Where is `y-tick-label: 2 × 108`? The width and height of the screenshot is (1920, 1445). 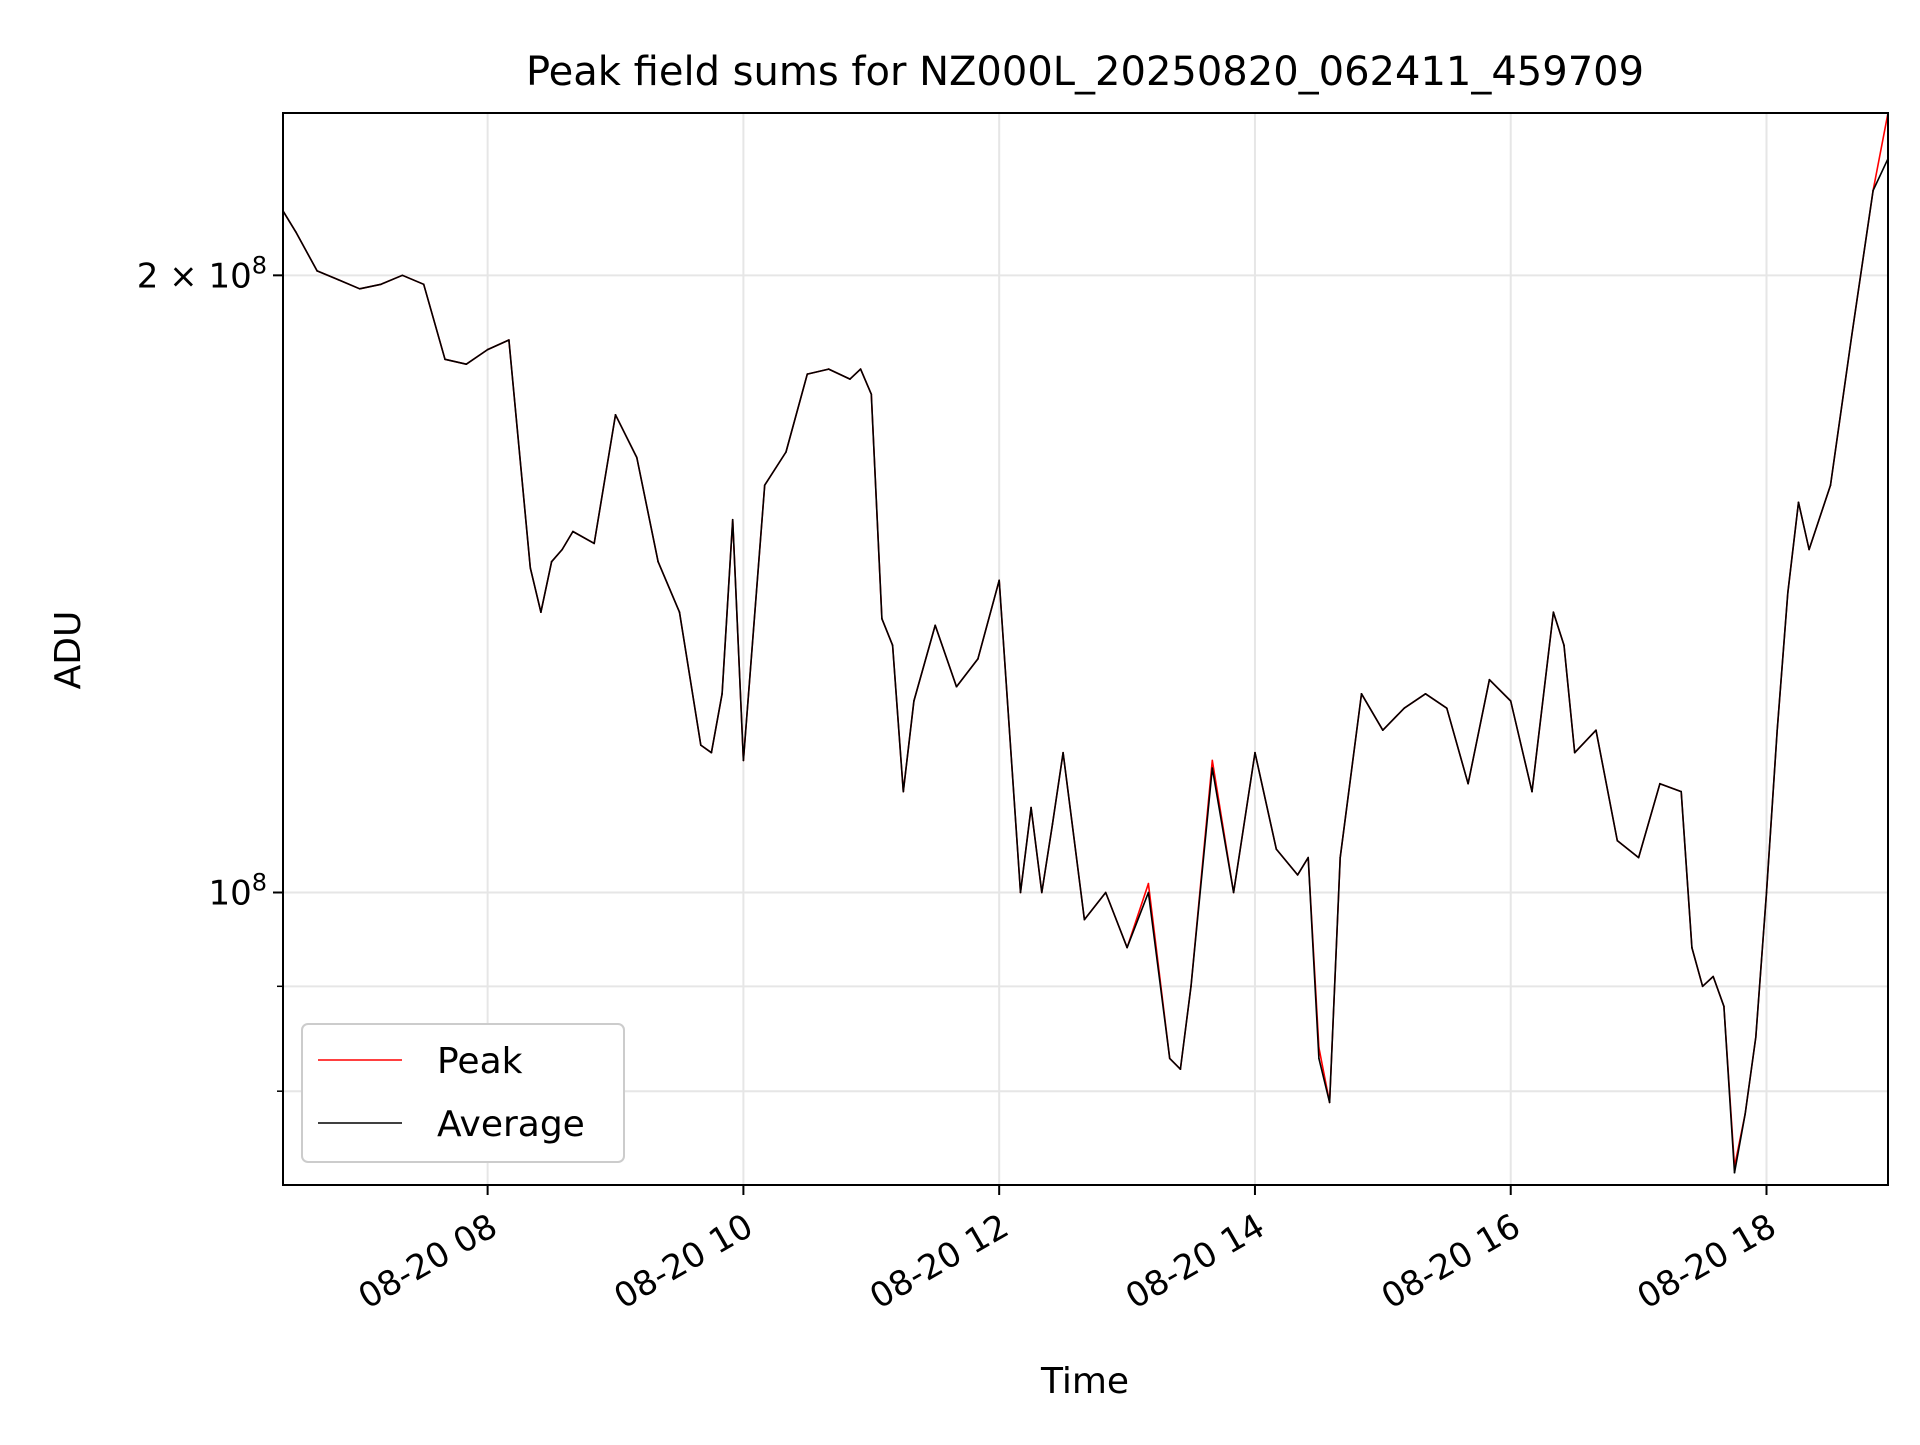
y-tick-label: 2 × 108 is located at coordinates (202, 273).